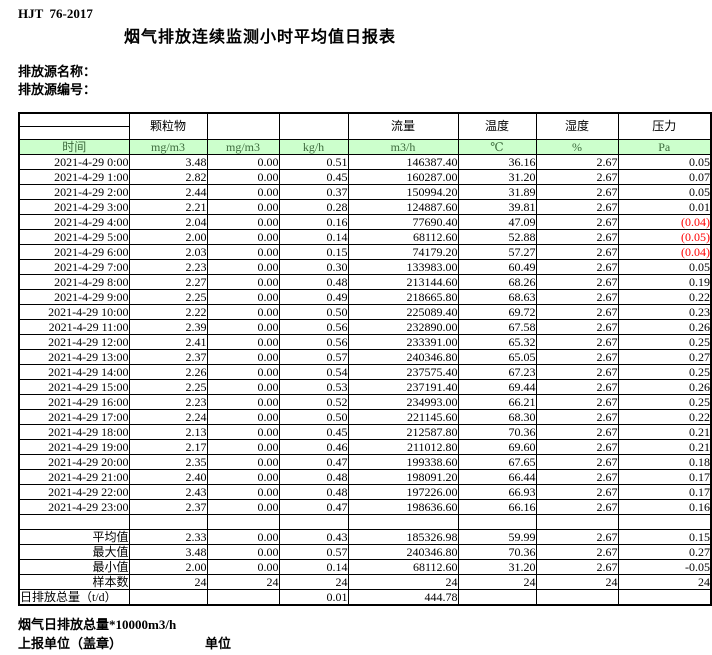 The width and height of the screenshot is (712, 655). What do you see at coordinates (74, 297) in the screenshot?
I see `time-cell: 2021-4-29 9:00` at bounding box center [74, 297].